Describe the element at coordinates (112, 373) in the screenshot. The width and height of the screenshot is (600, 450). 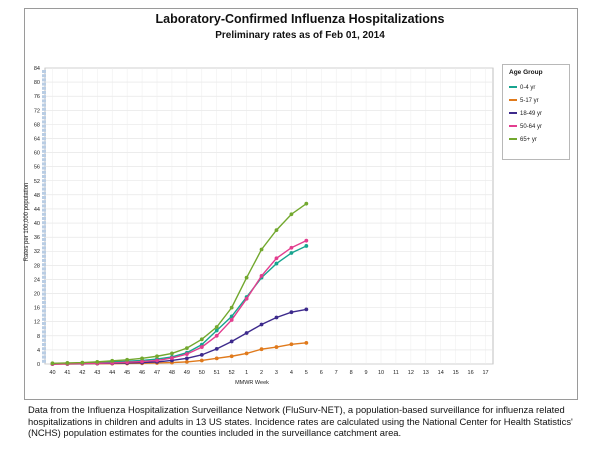
I see `x-tick-label: 44` at that location.